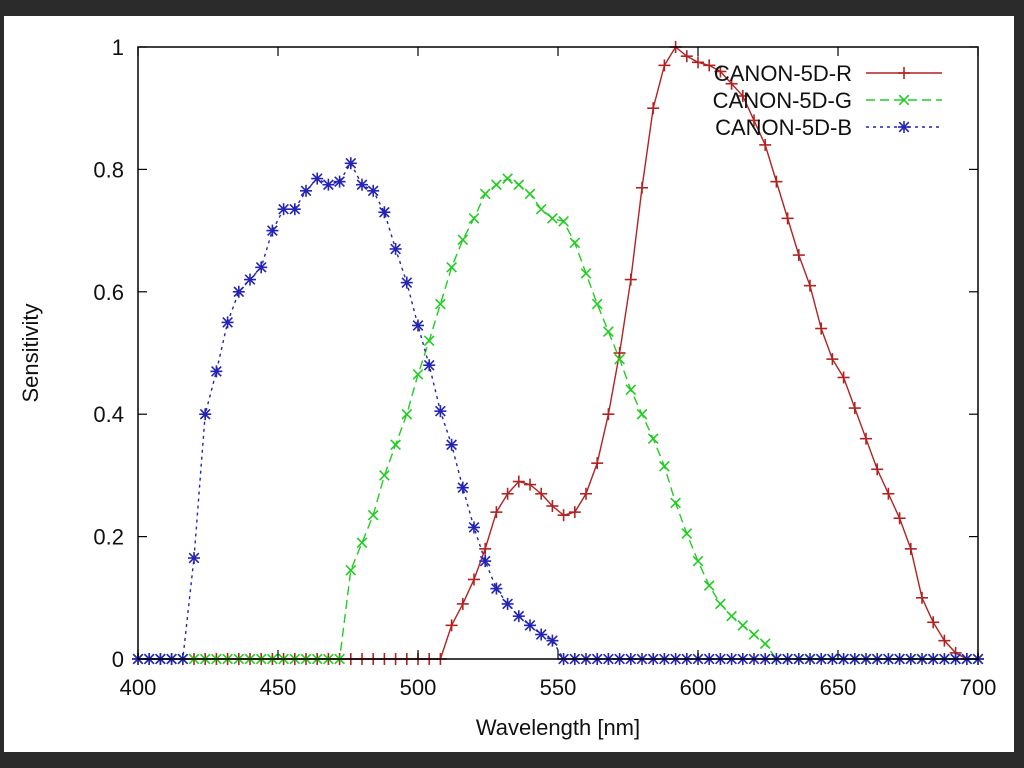 The width and height of the screenshot is (1024, 768). I want to click on legend-entry: CANON-5D-R, so click(828, 73).